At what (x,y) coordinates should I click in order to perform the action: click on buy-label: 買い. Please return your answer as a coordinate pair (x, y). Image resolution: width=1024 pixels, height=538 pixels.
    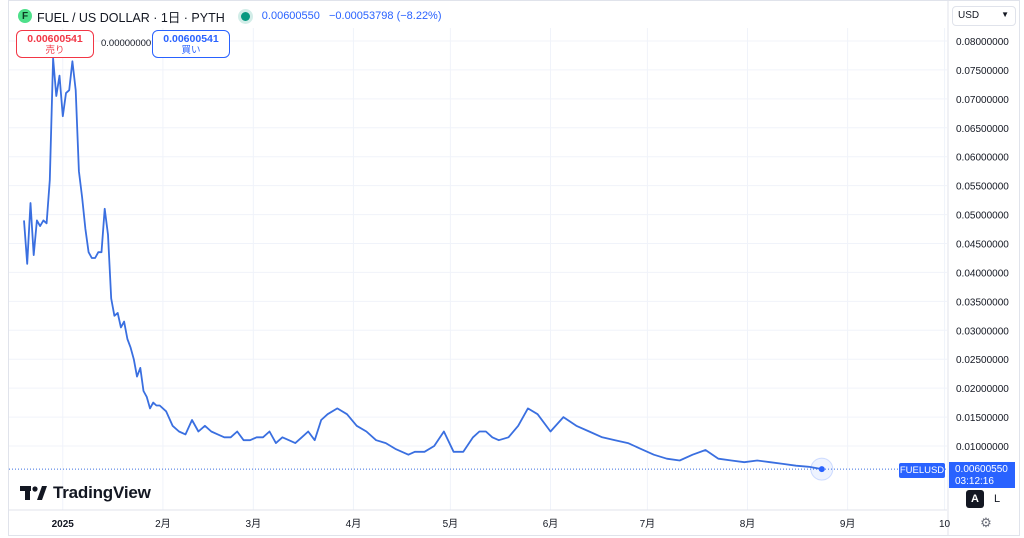
    Looking at the image, I should click on (191, 50).